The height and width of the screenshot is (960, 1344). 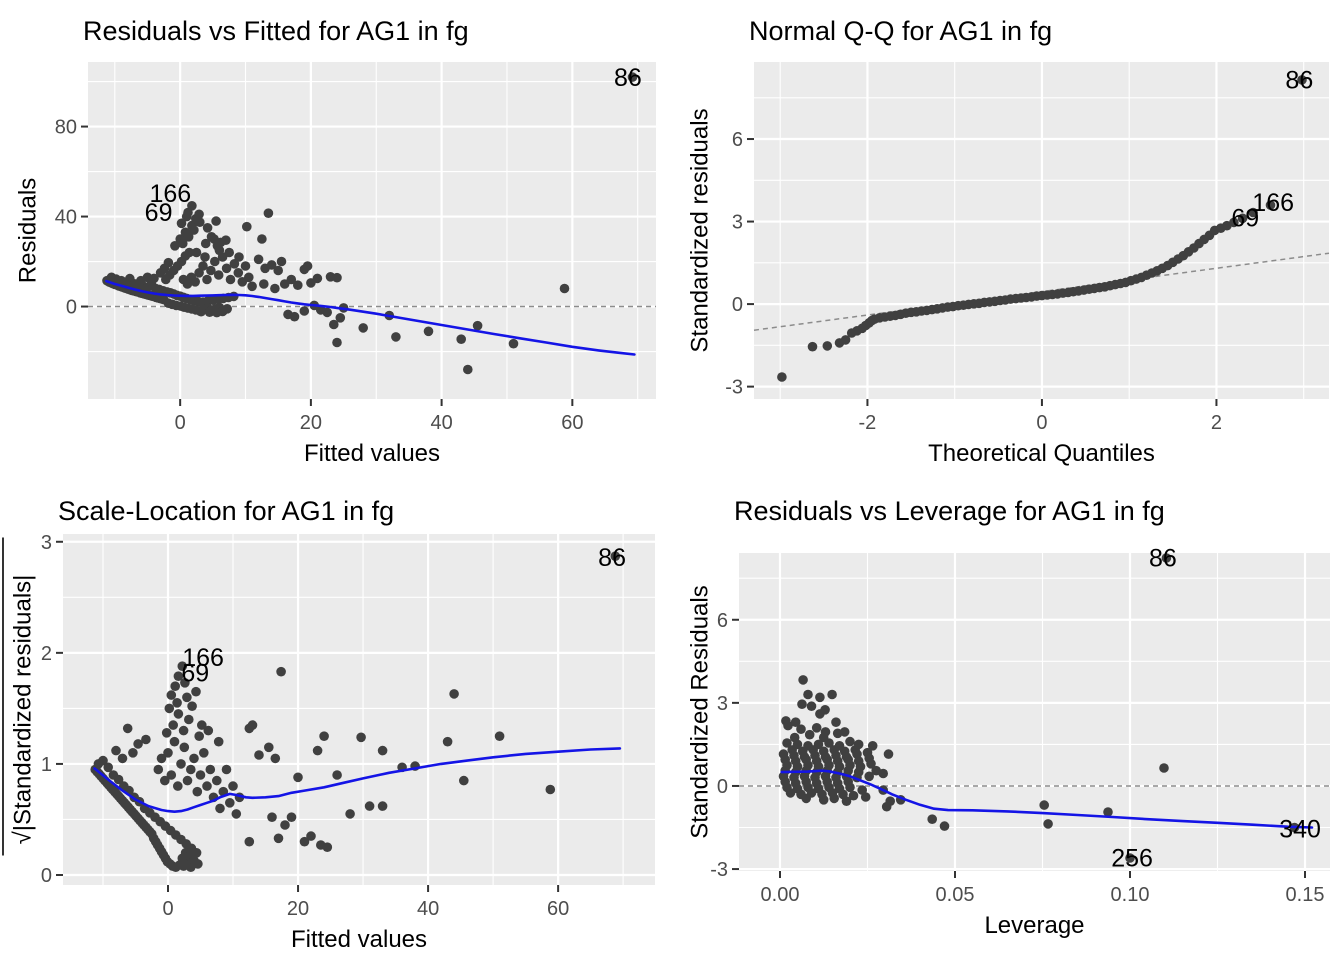 I want to click on plot-title: Residuals vs Fitted for AG1 in fg, so click(x=276, y=31).